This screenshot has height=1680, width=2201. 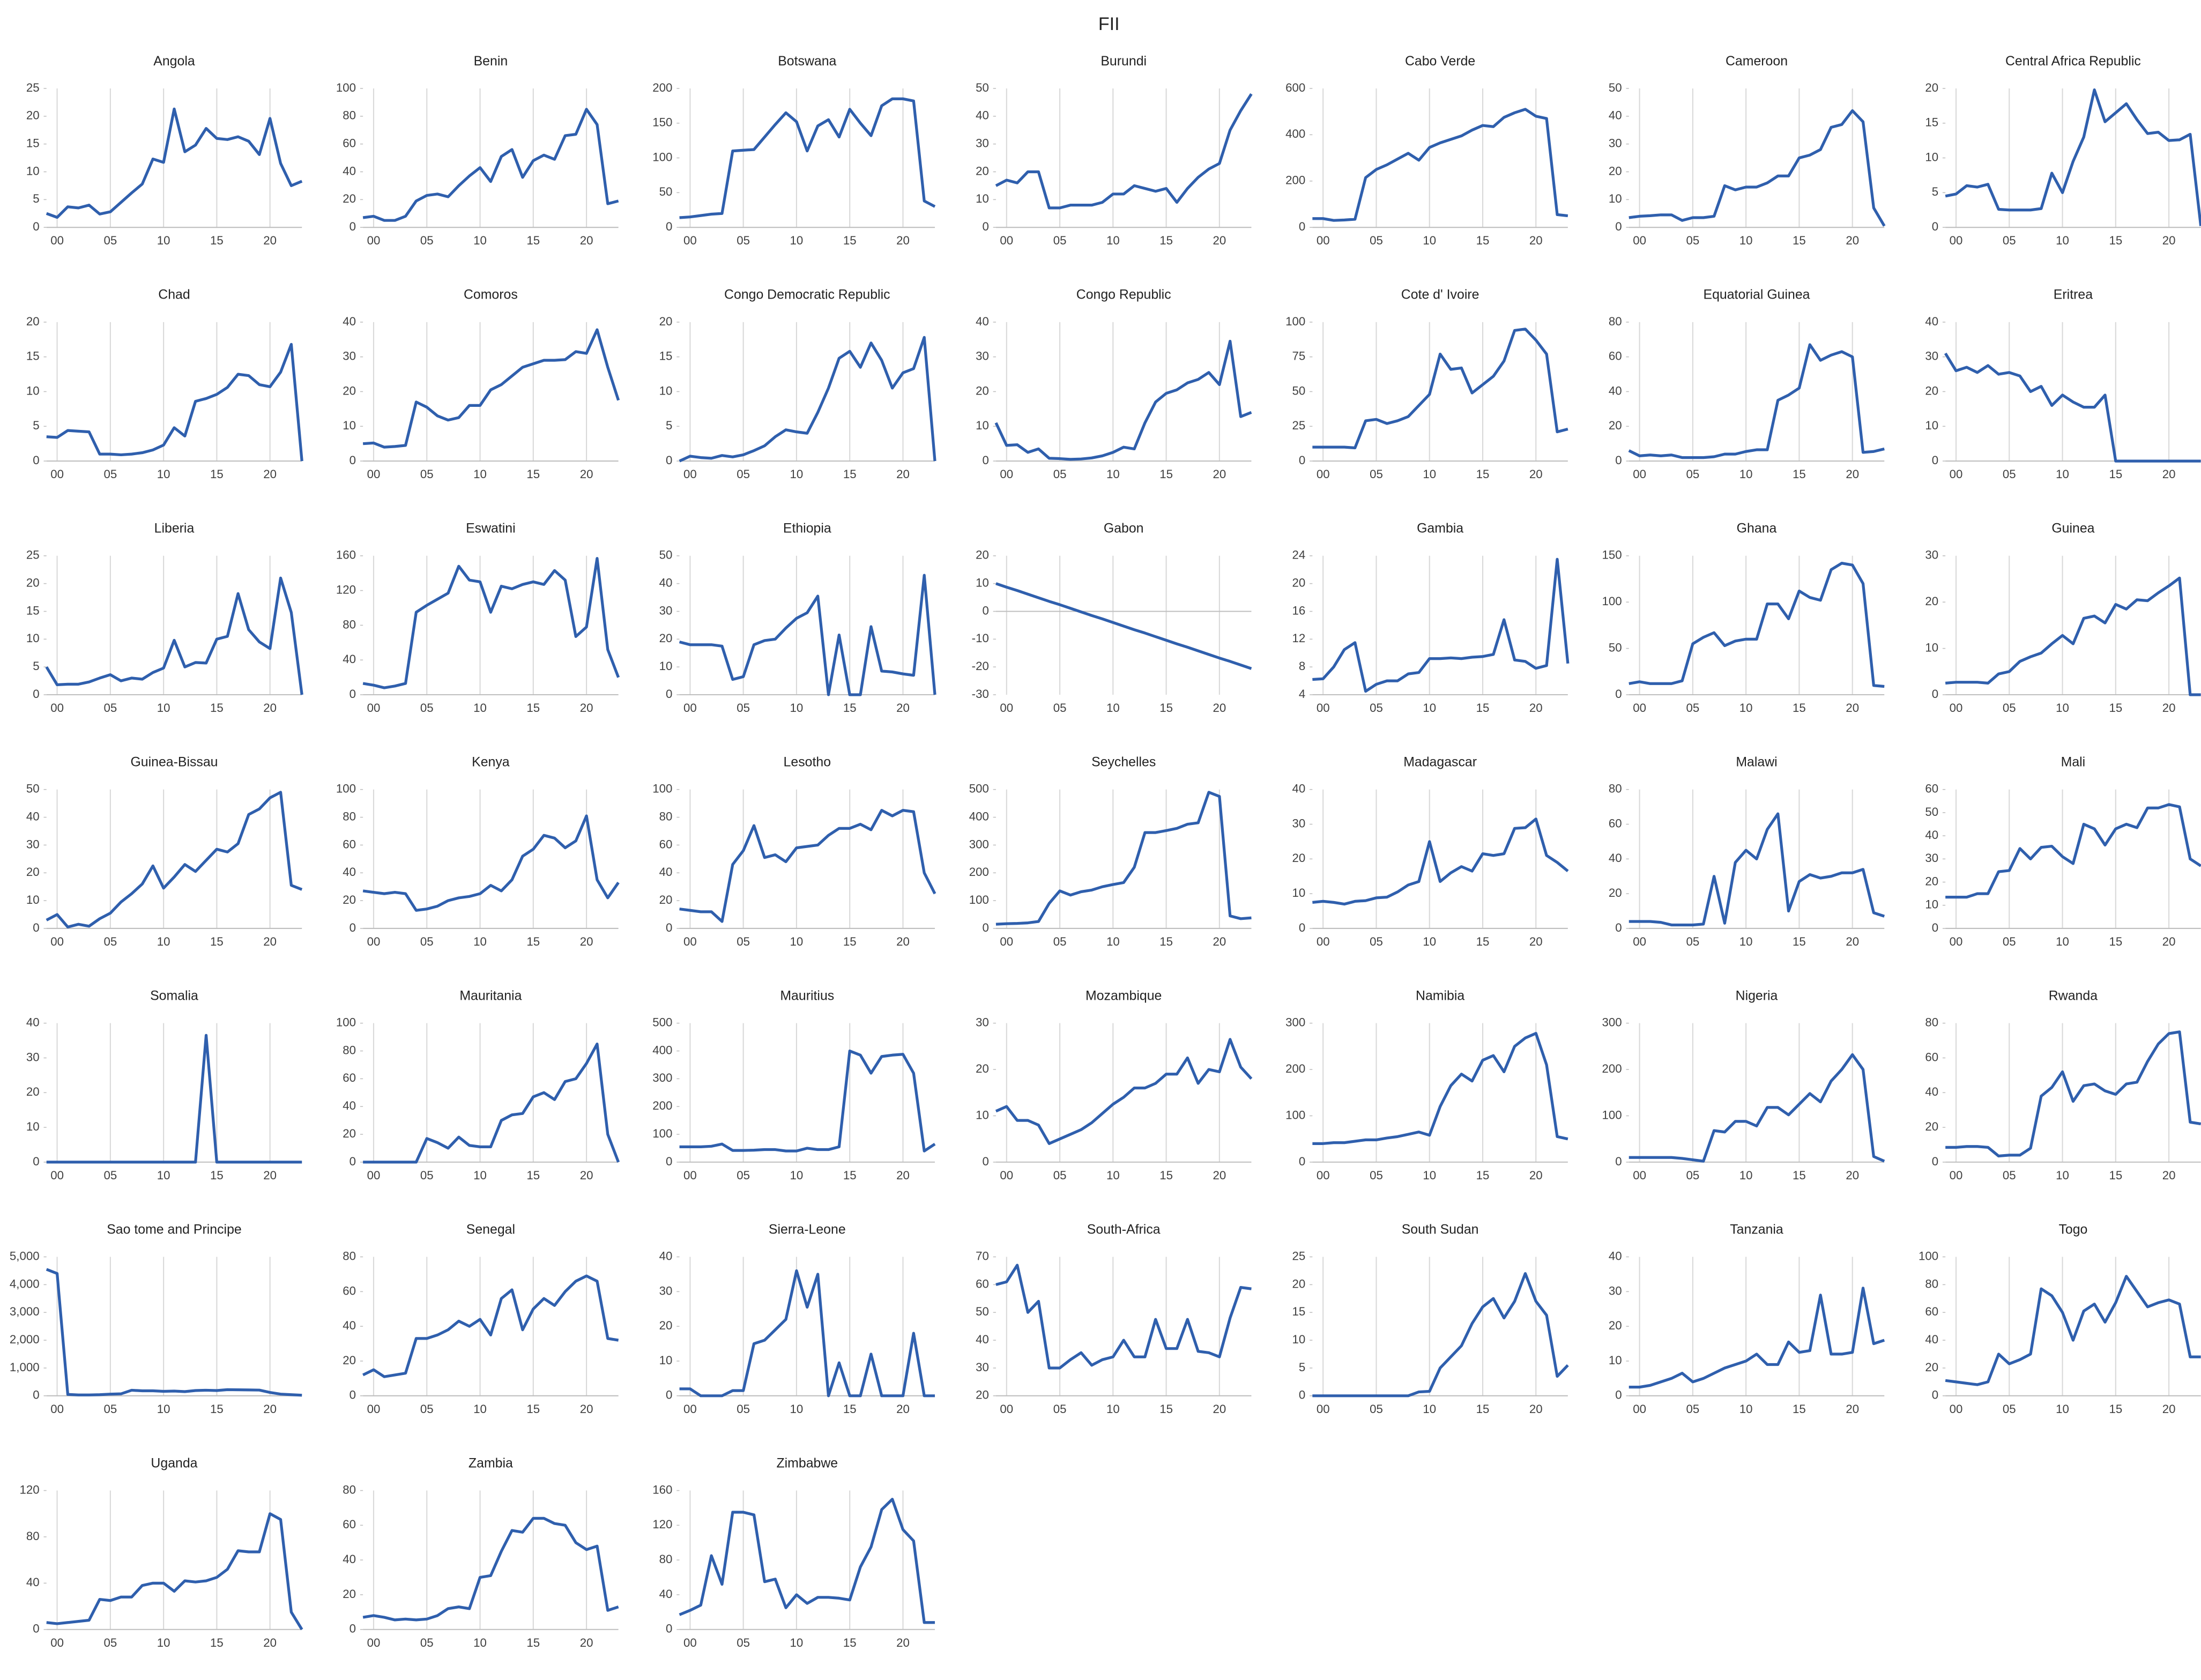 What do you see at coordinates (807, 1229) in the screenshot?
I see `chart-title: Sierra-Leone` at bounding box center [807, 1229].